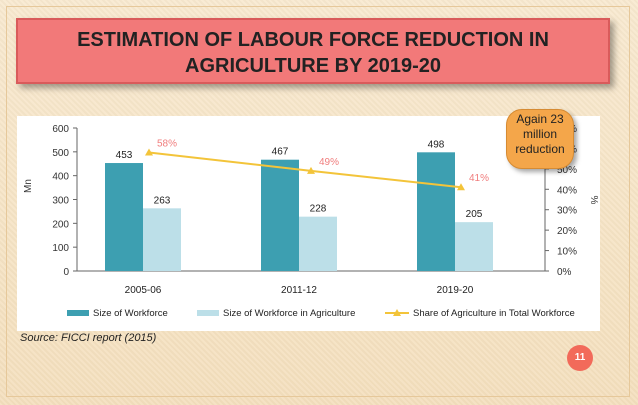  Describe the element at coordinates (60, 248) in the screenshot. I see `y-tick-label: 100` at that location.